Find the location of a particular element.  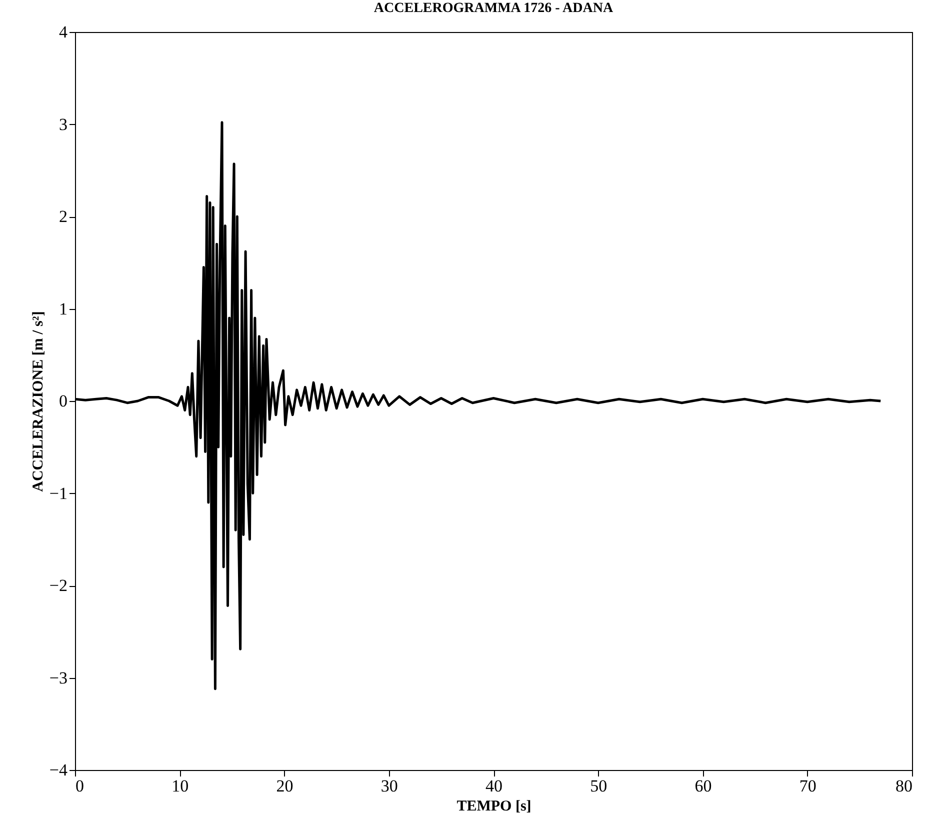

y-tick-label: 1 is located at coordinates (63, 308).